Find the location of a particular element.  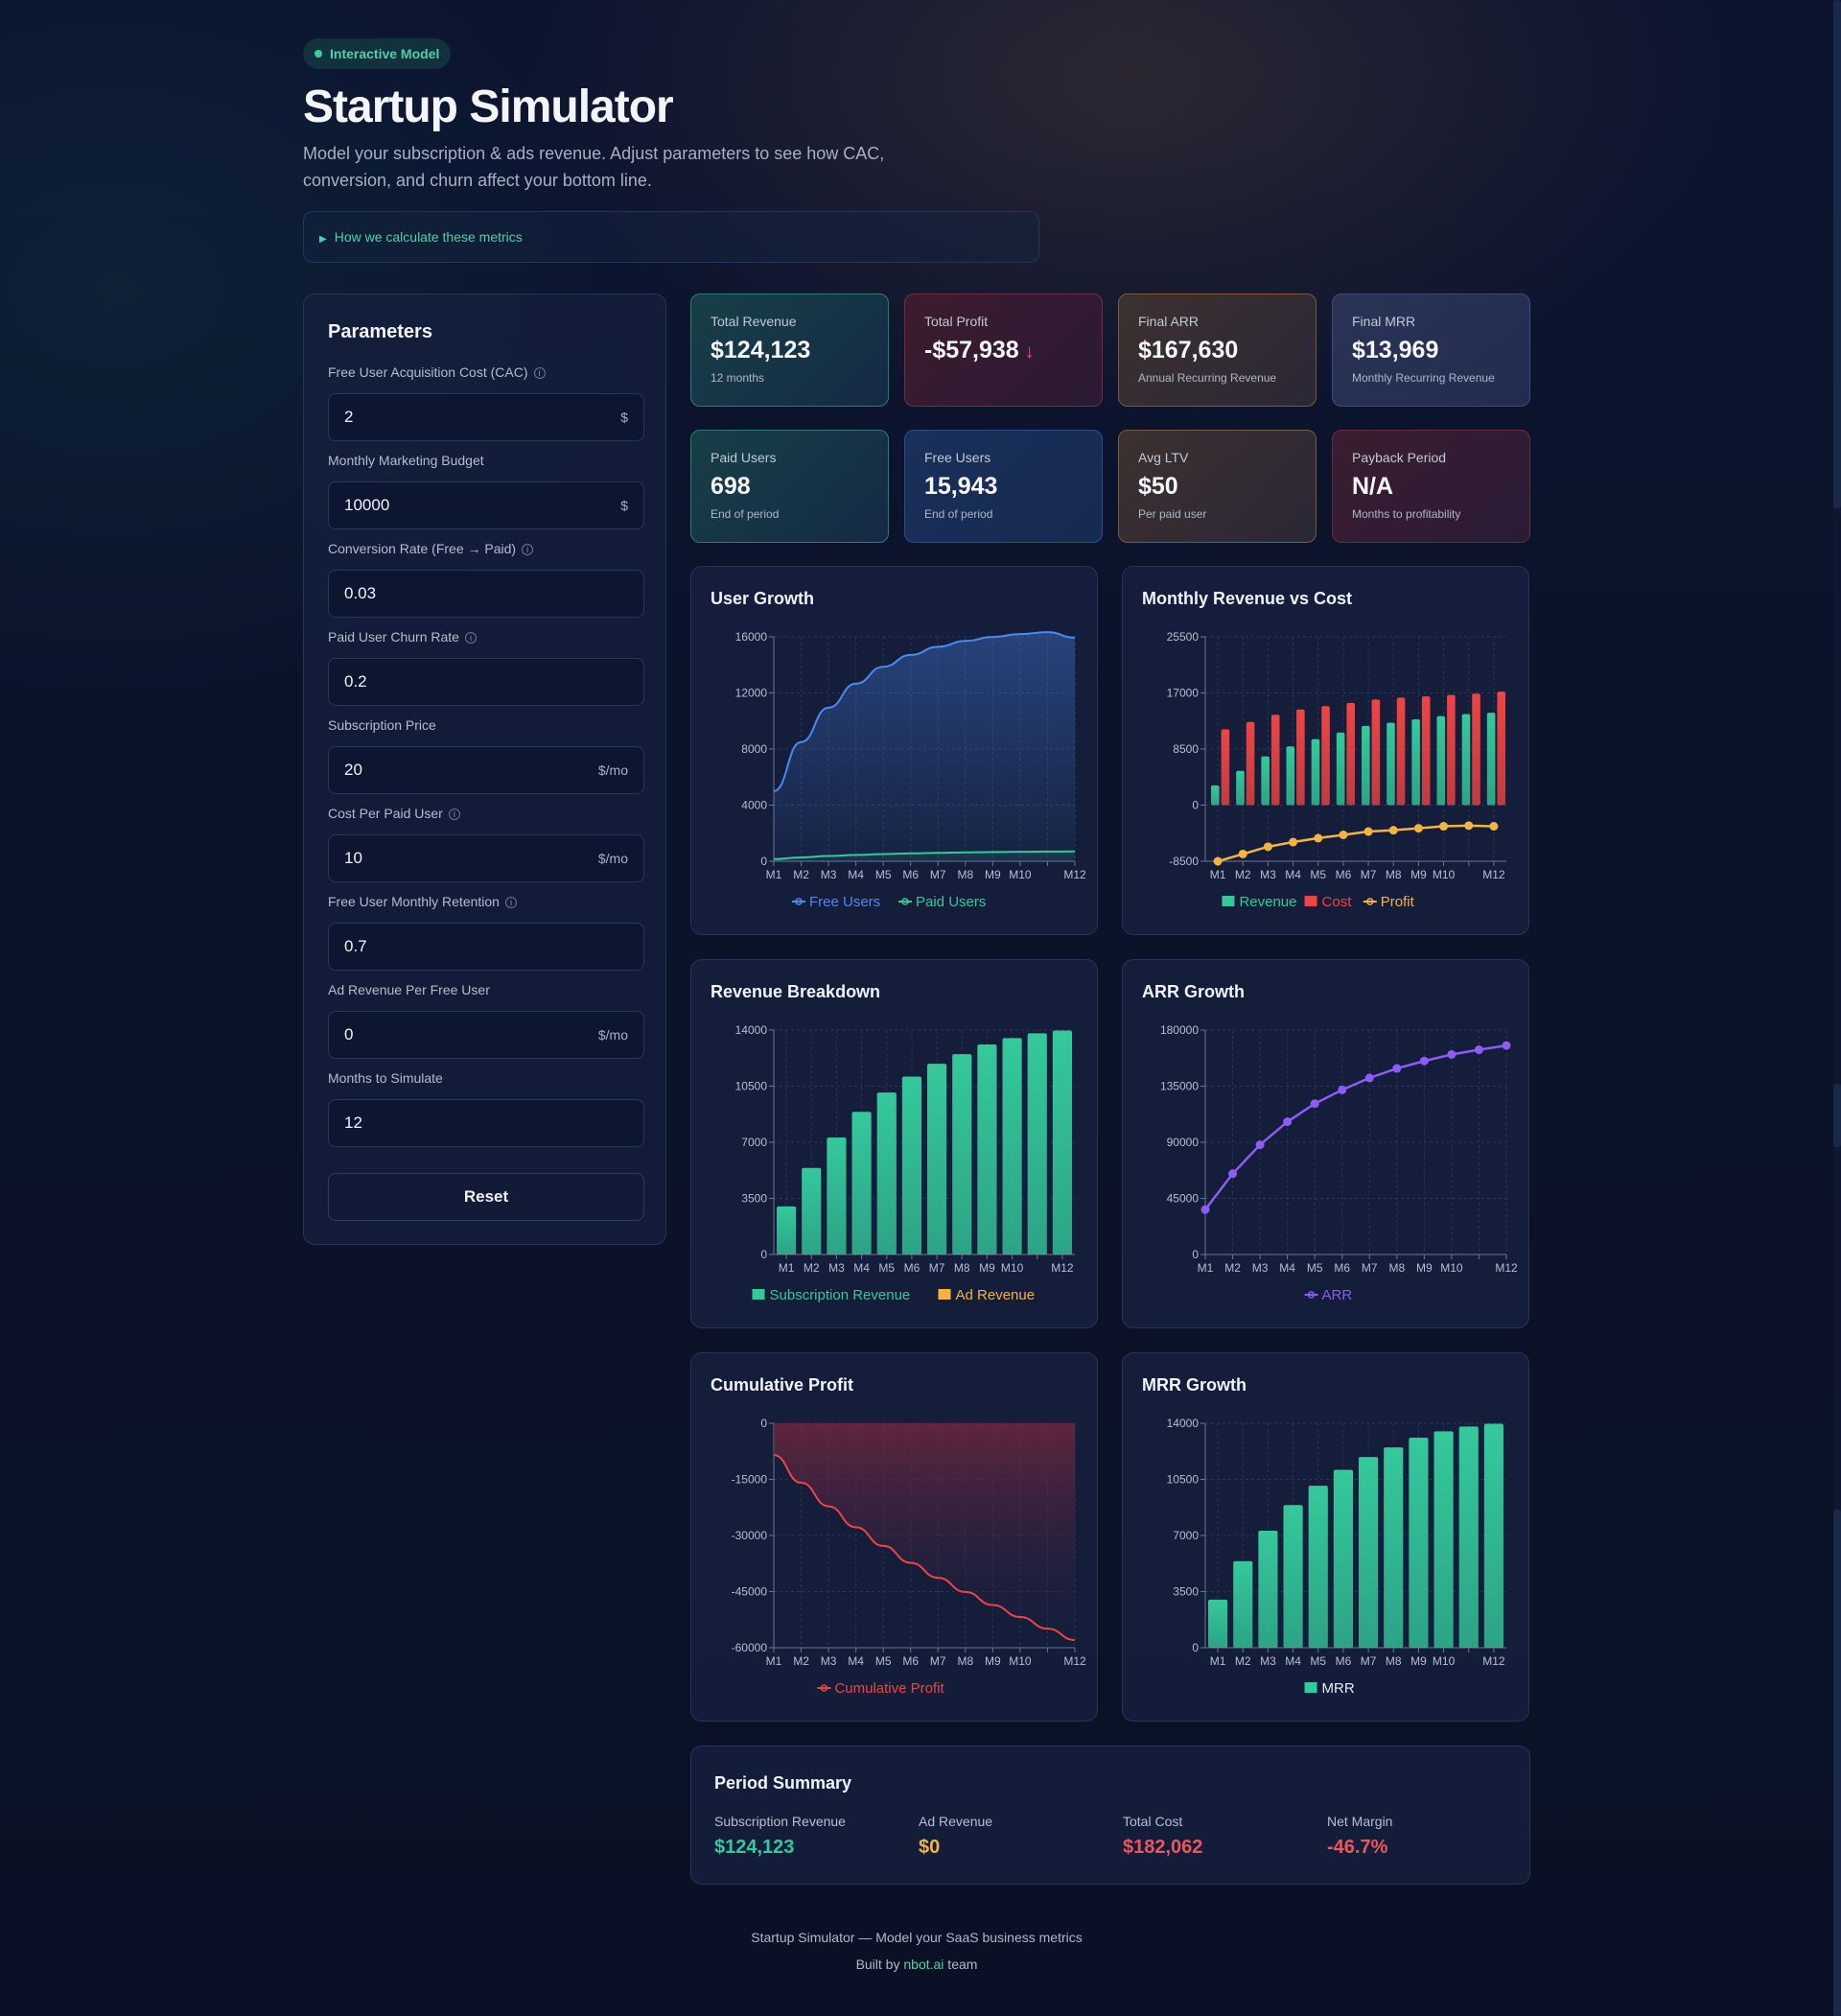

legend-item-revenue: Revenue is located at coordinates (1259, 902).